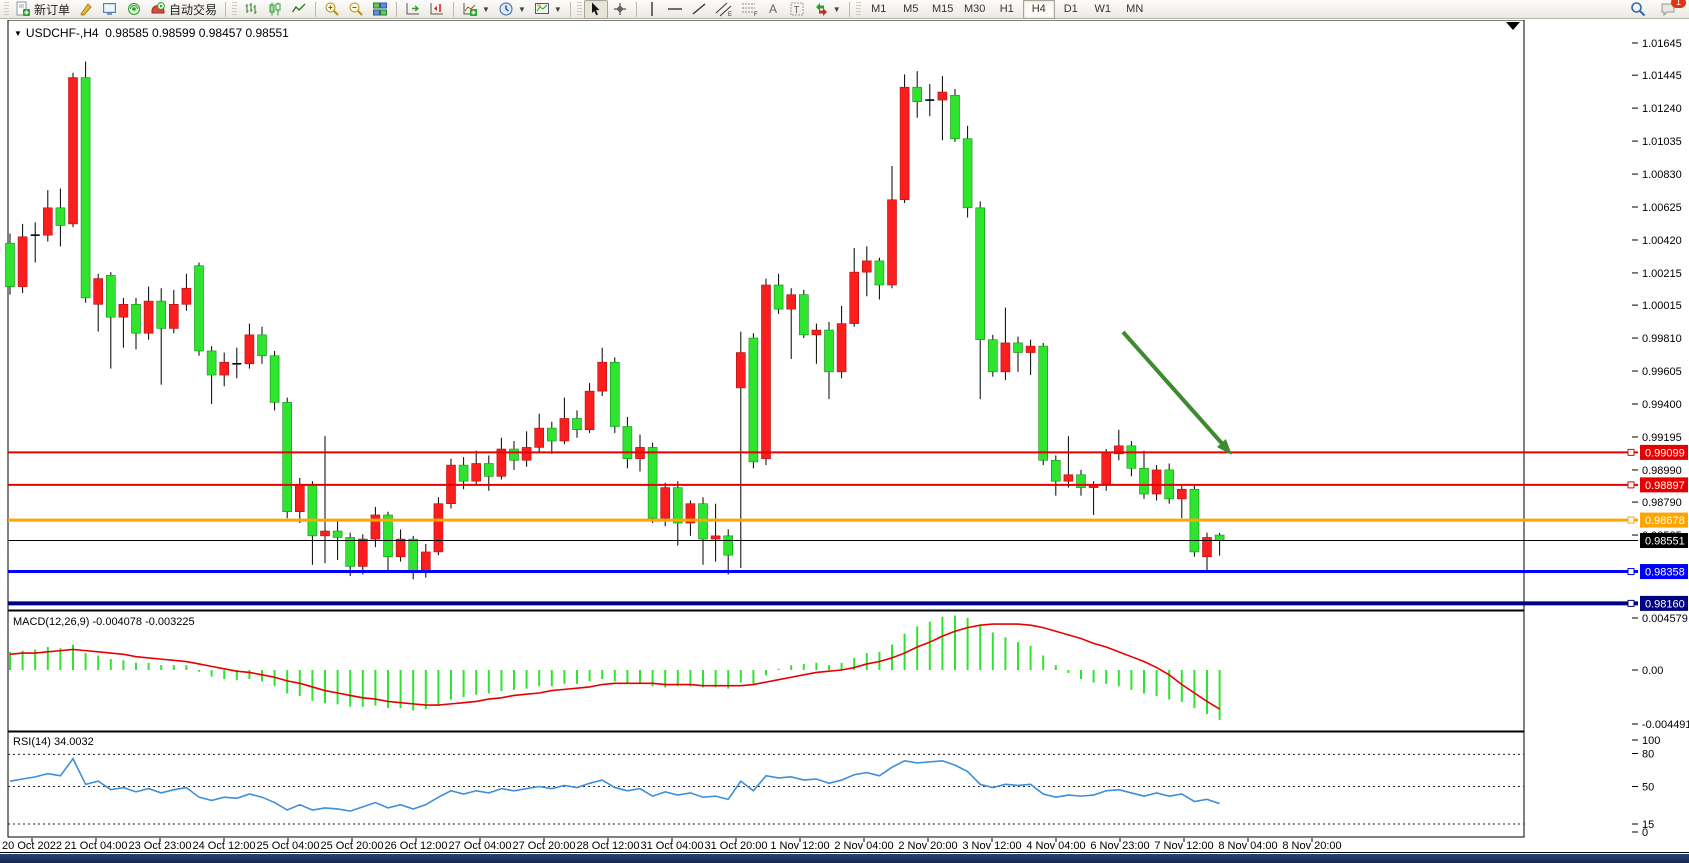 The height and width of the screenshot is (863, 1689). What do you see at coordinates (267, 33) in the screenshot?
I see `ohlc-close: 0.98551` at bounding box center [267, 33].